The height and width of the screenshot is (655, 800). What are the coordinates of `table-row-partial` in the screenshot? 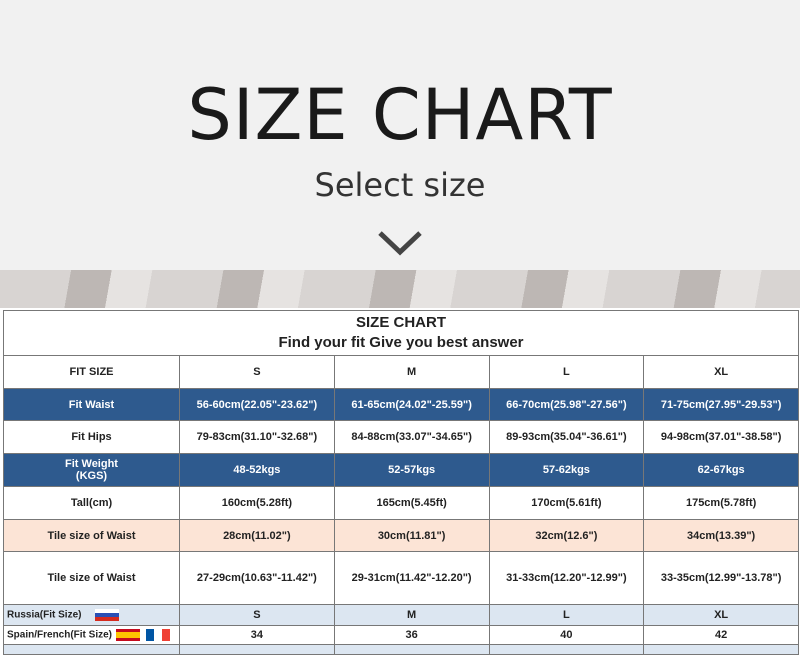 It's located at (401, 649).